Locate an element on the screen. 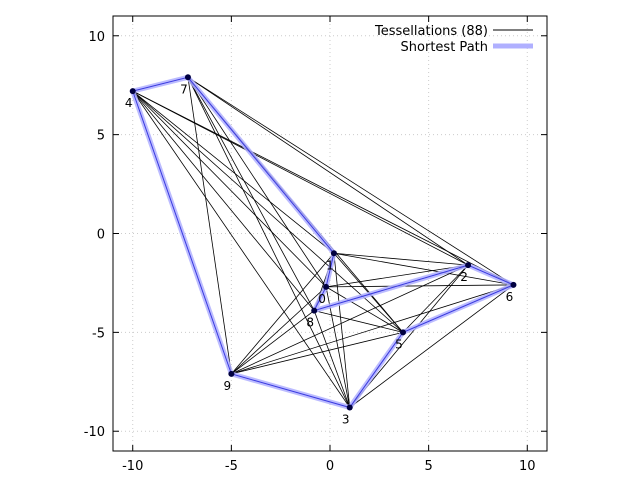 The image size is (640, 480). node-label-1: 1 is located at coordinates (330, 265).